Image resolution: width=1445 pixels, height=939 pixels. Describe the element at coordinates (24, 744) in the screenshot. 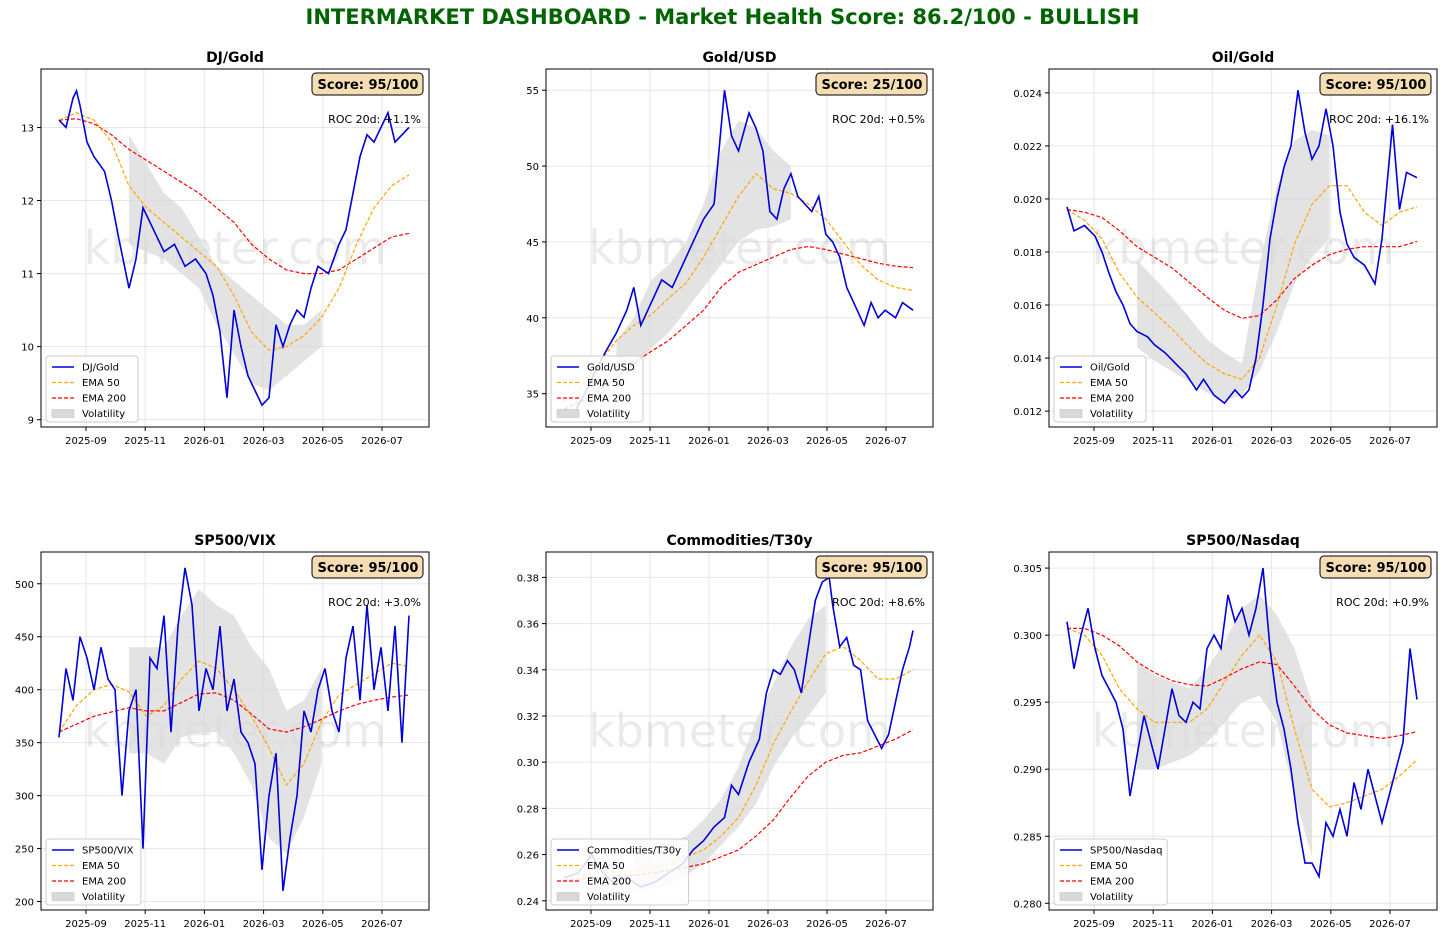

I see `y-tick-label: 350` at that location.